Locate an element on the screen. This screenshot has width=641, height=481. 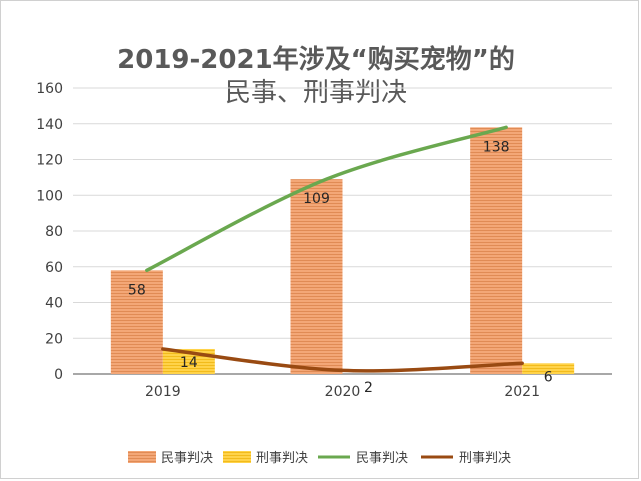
y-tick-label: 160 is located at coordinates (49, 89).